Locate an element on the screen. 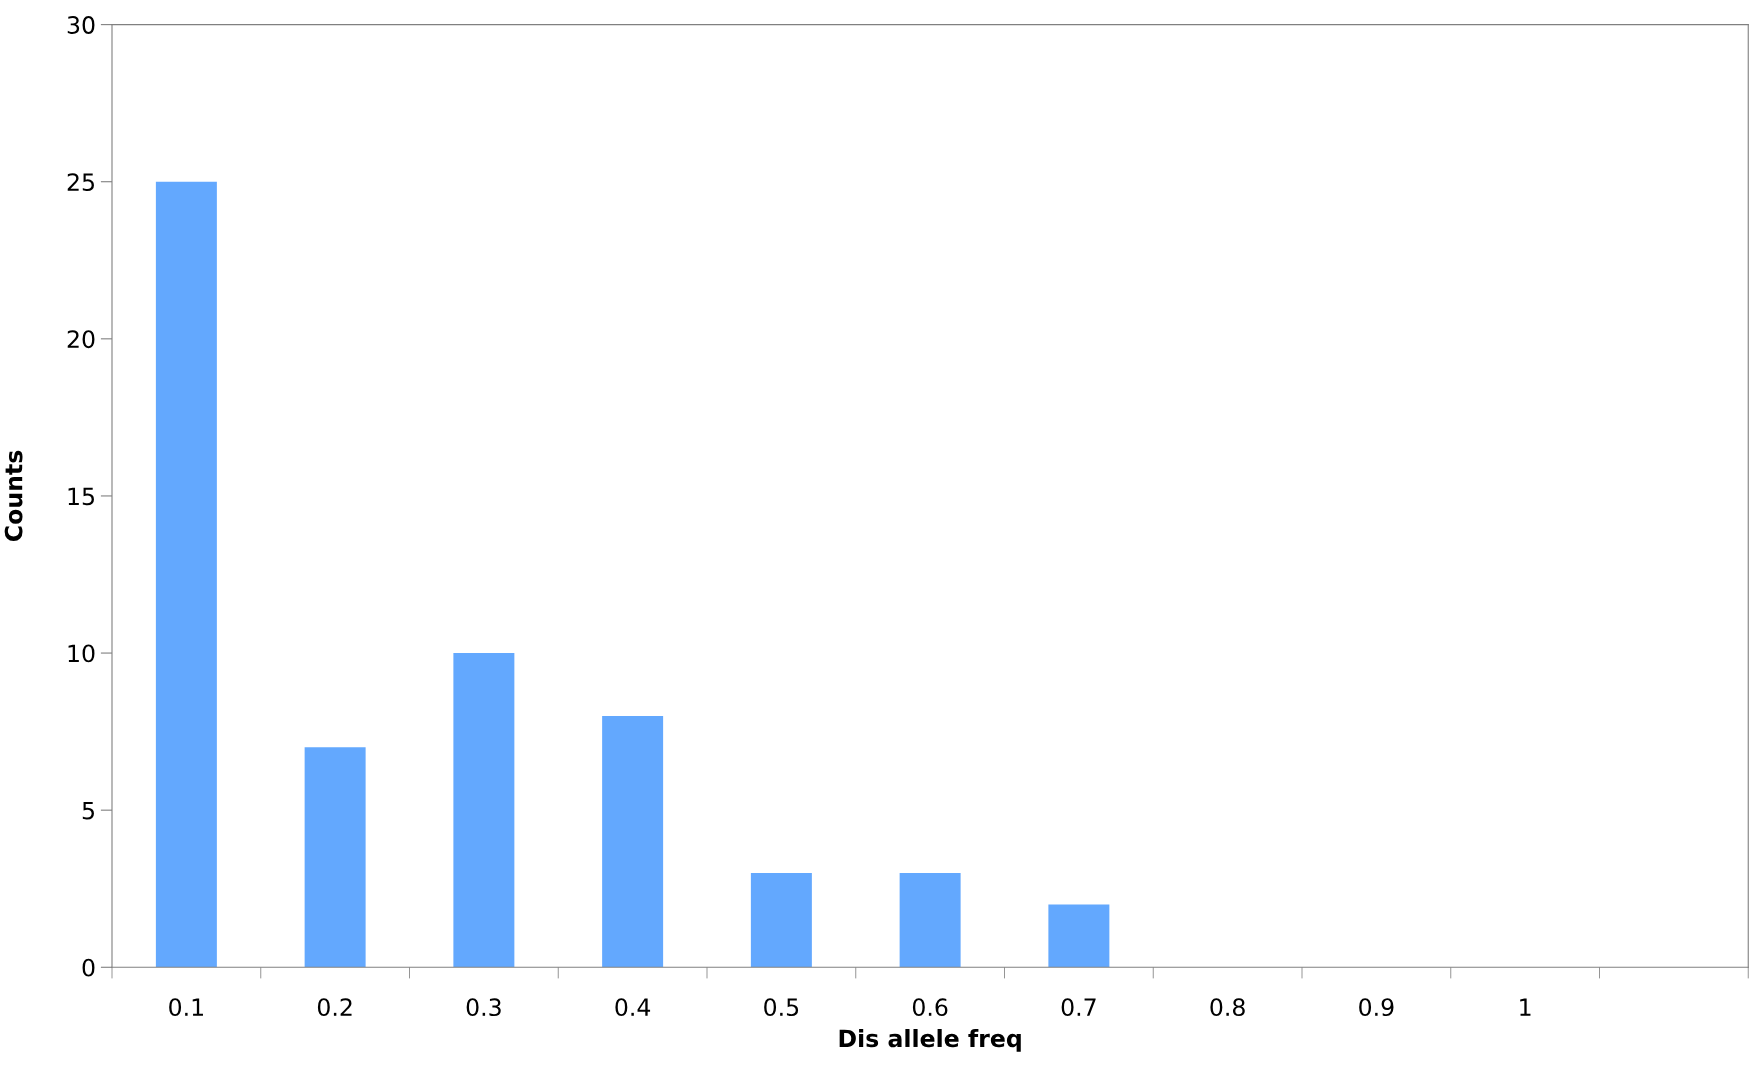 The width and height of the screenshot is (1750, 1070). y-tick-label: 5 is located at coordinates (88, 810).